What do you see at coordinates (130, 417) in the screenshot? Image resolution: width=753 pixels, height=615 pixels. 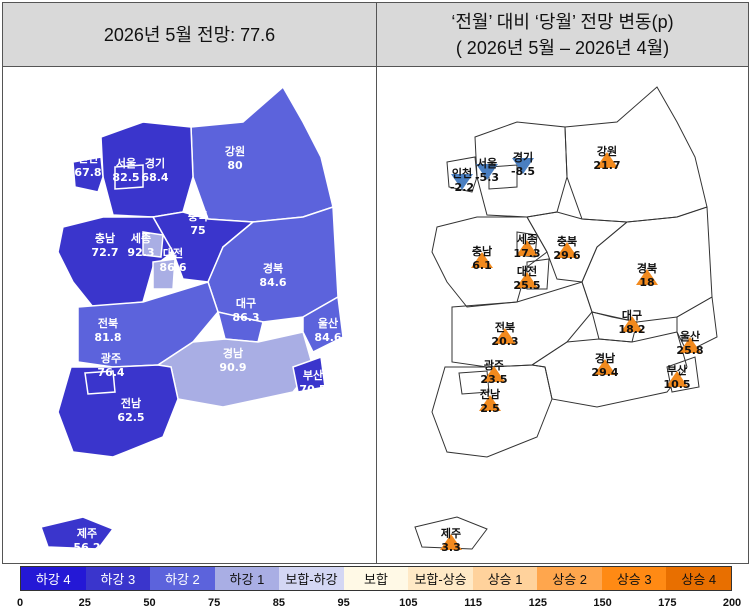 I see `region-value-jeonnam: 62.5` at bounding box center [130, 417].